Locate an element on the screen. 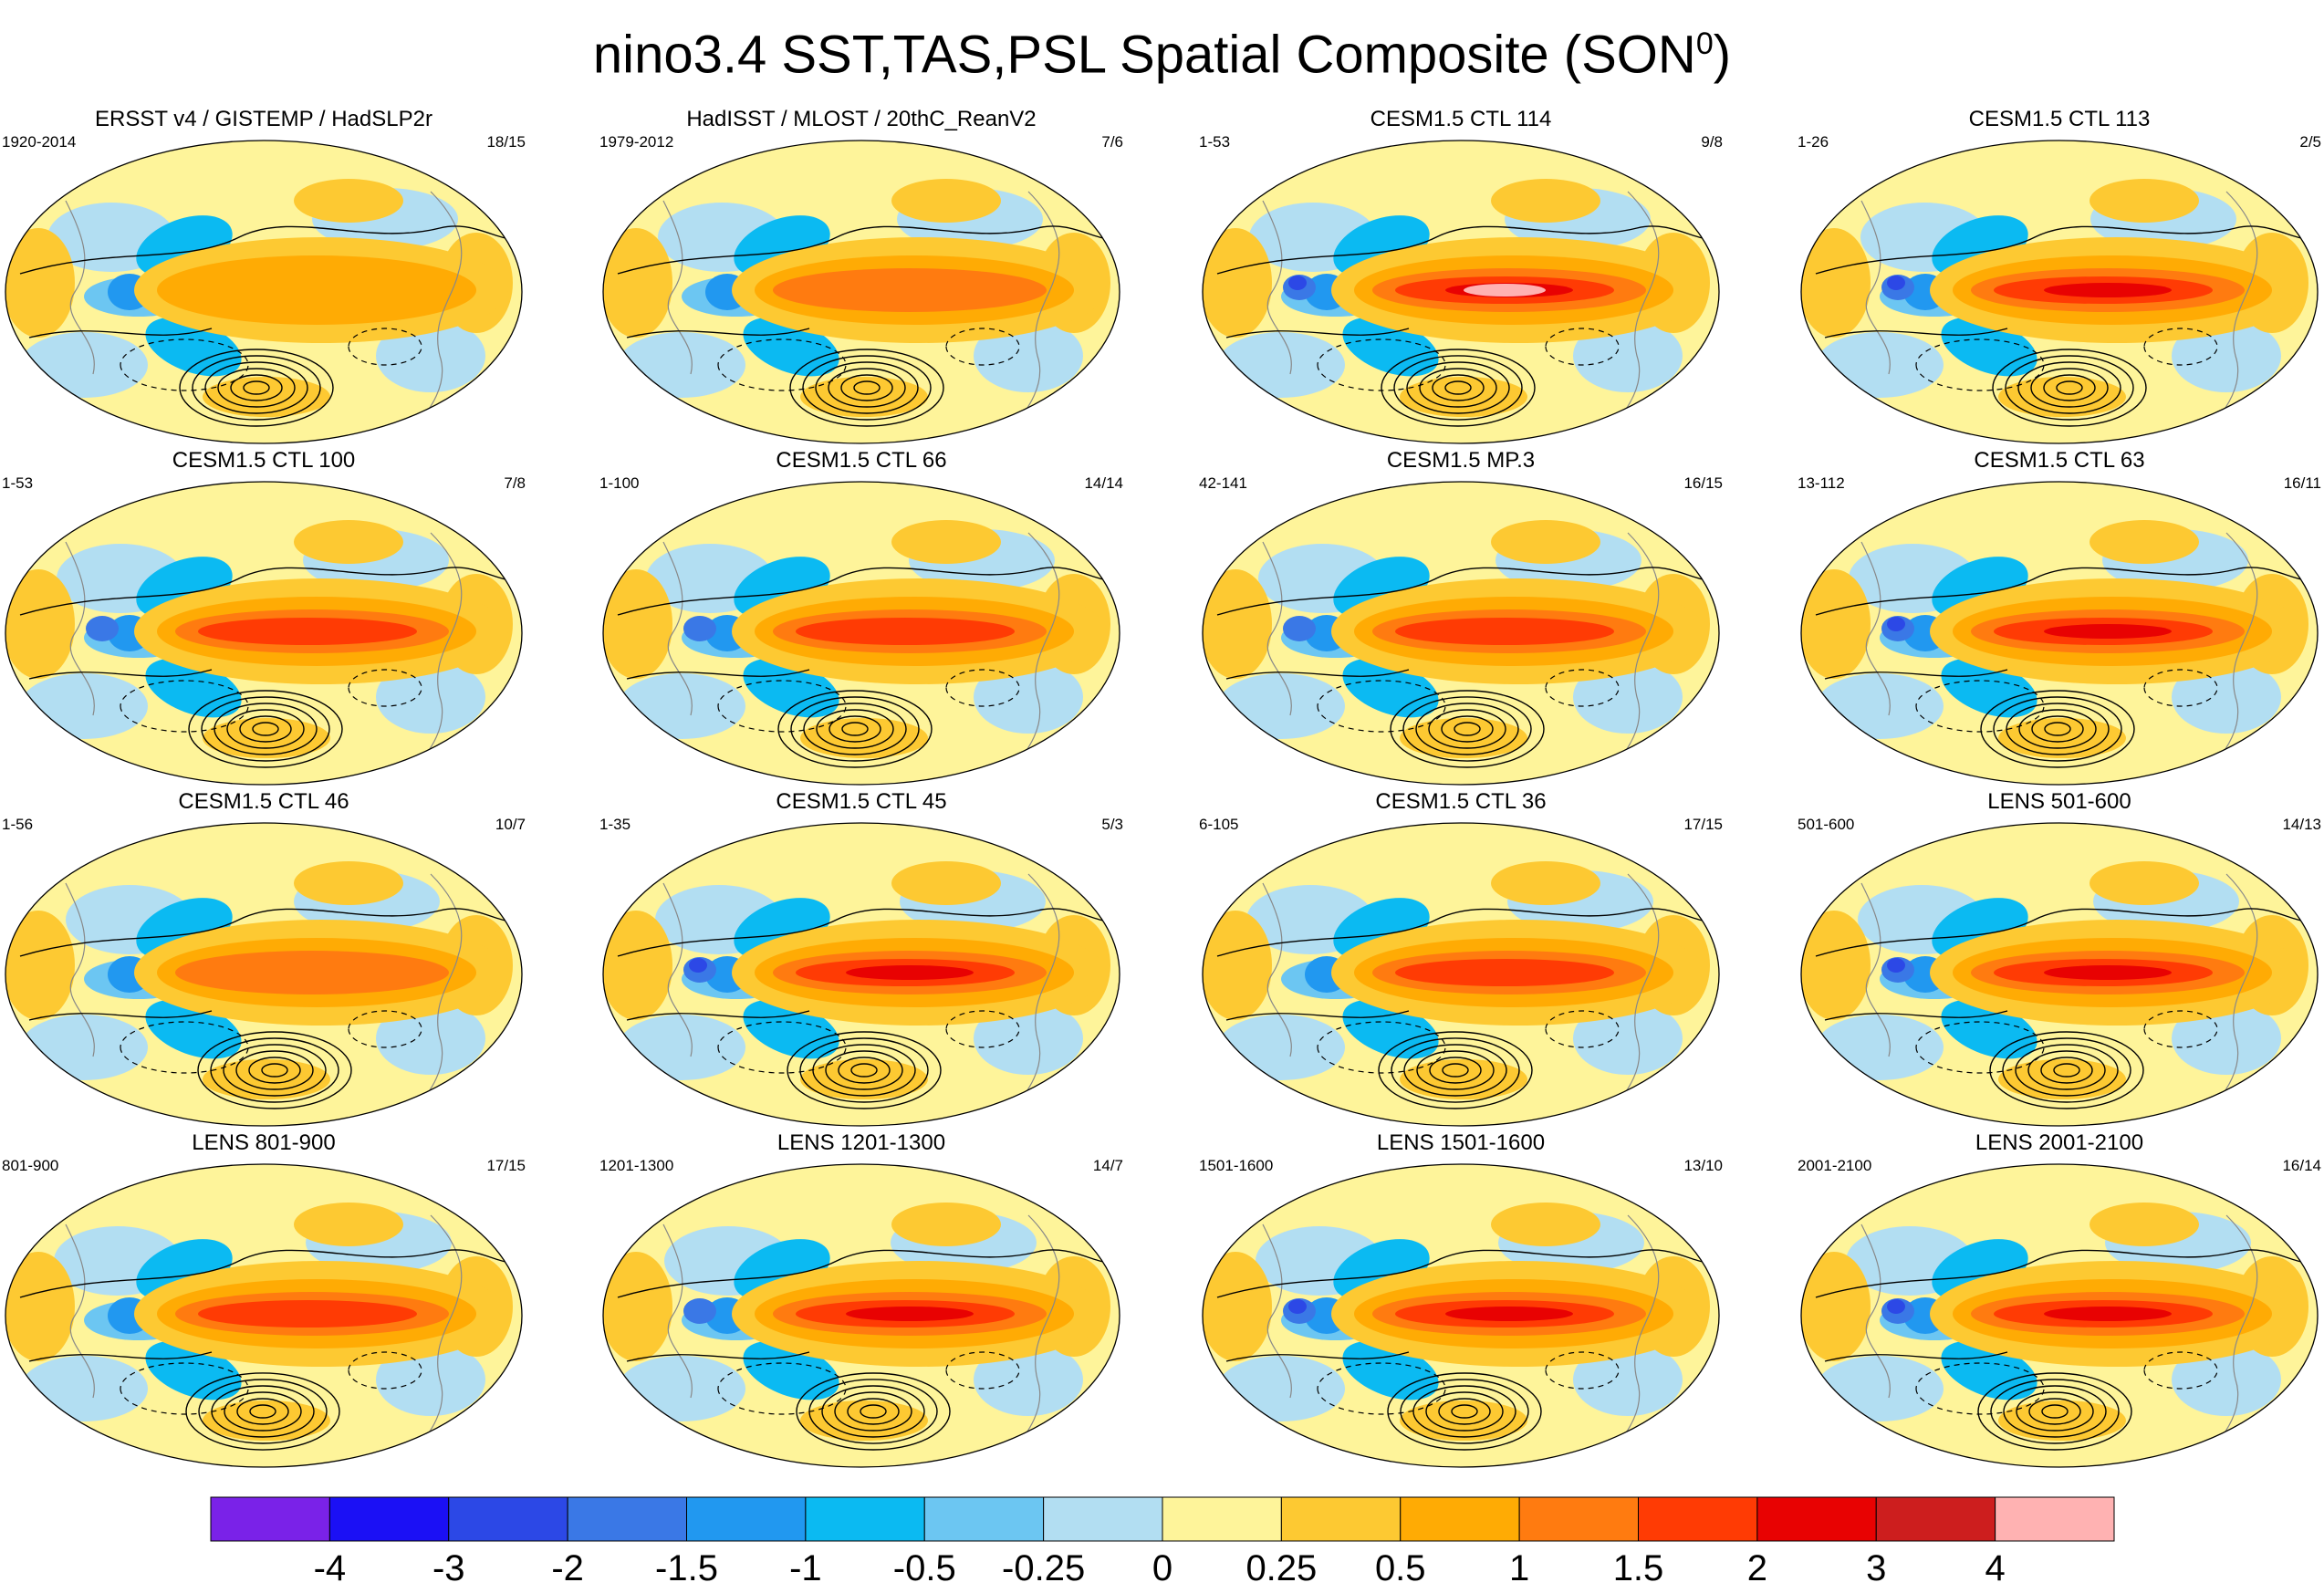 This screenshot has height=1593, width=2324. panel-count: 16/15 is located at coordinates (1703, 483).